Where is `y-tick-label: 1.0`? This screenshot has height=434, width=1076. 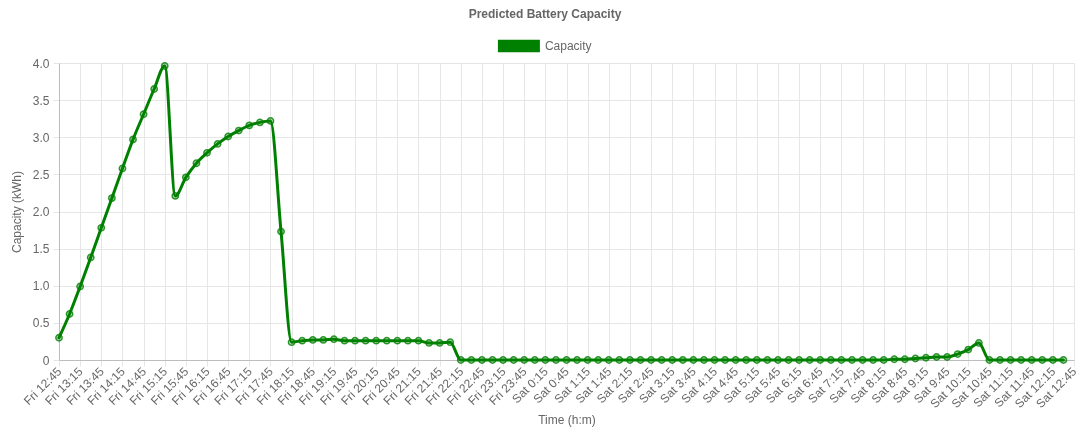 y-tick-label: 1.0 is located at coordinates (41, 286).